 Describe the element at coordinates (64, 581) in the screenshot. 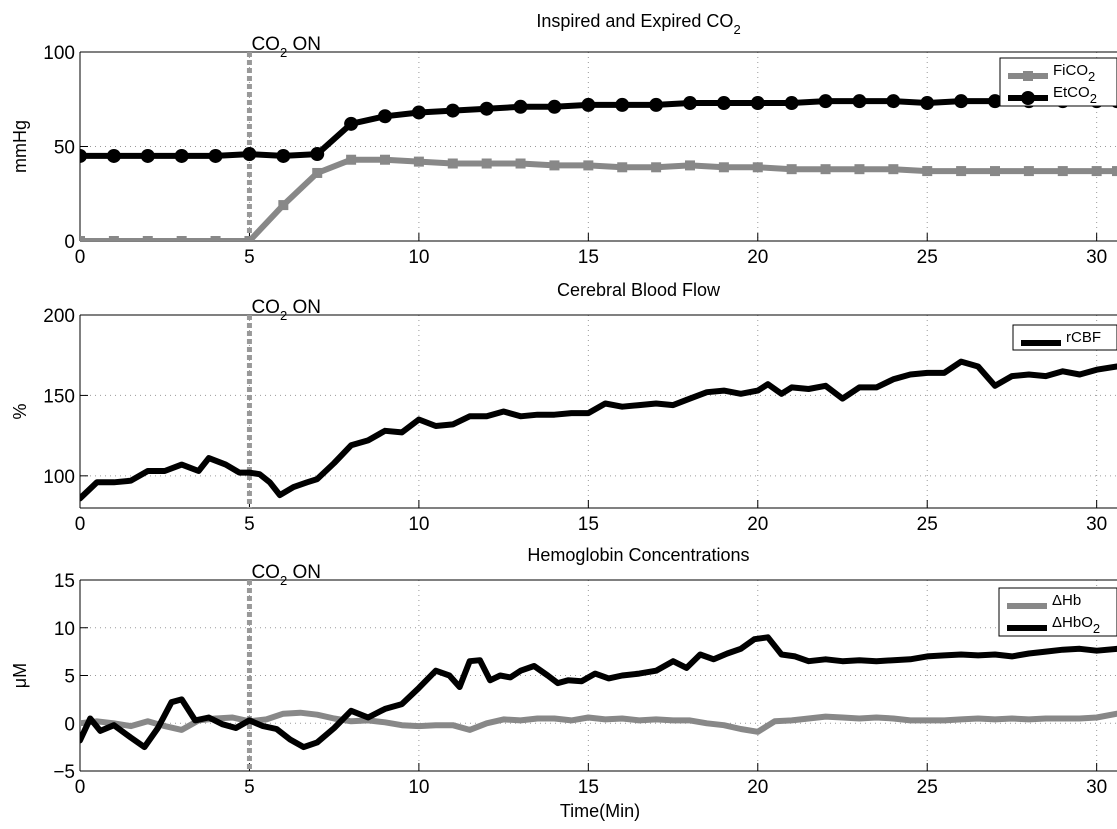

I see `y-tick-label: 15` at that location.